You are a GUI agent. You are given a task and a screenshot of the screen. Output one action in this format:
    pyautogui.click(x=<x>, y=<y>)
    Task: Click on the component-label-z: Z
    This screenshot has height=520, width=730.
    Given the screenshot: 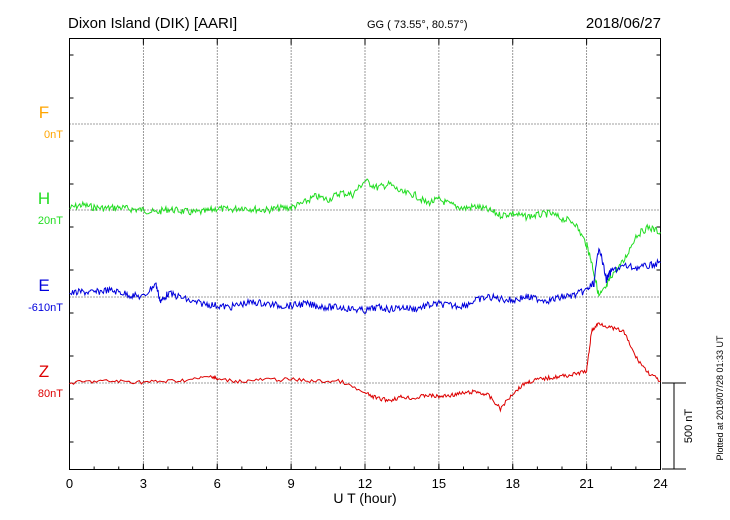 What is the action you would take?
    pyautogui.click(x=44, y=371)
    